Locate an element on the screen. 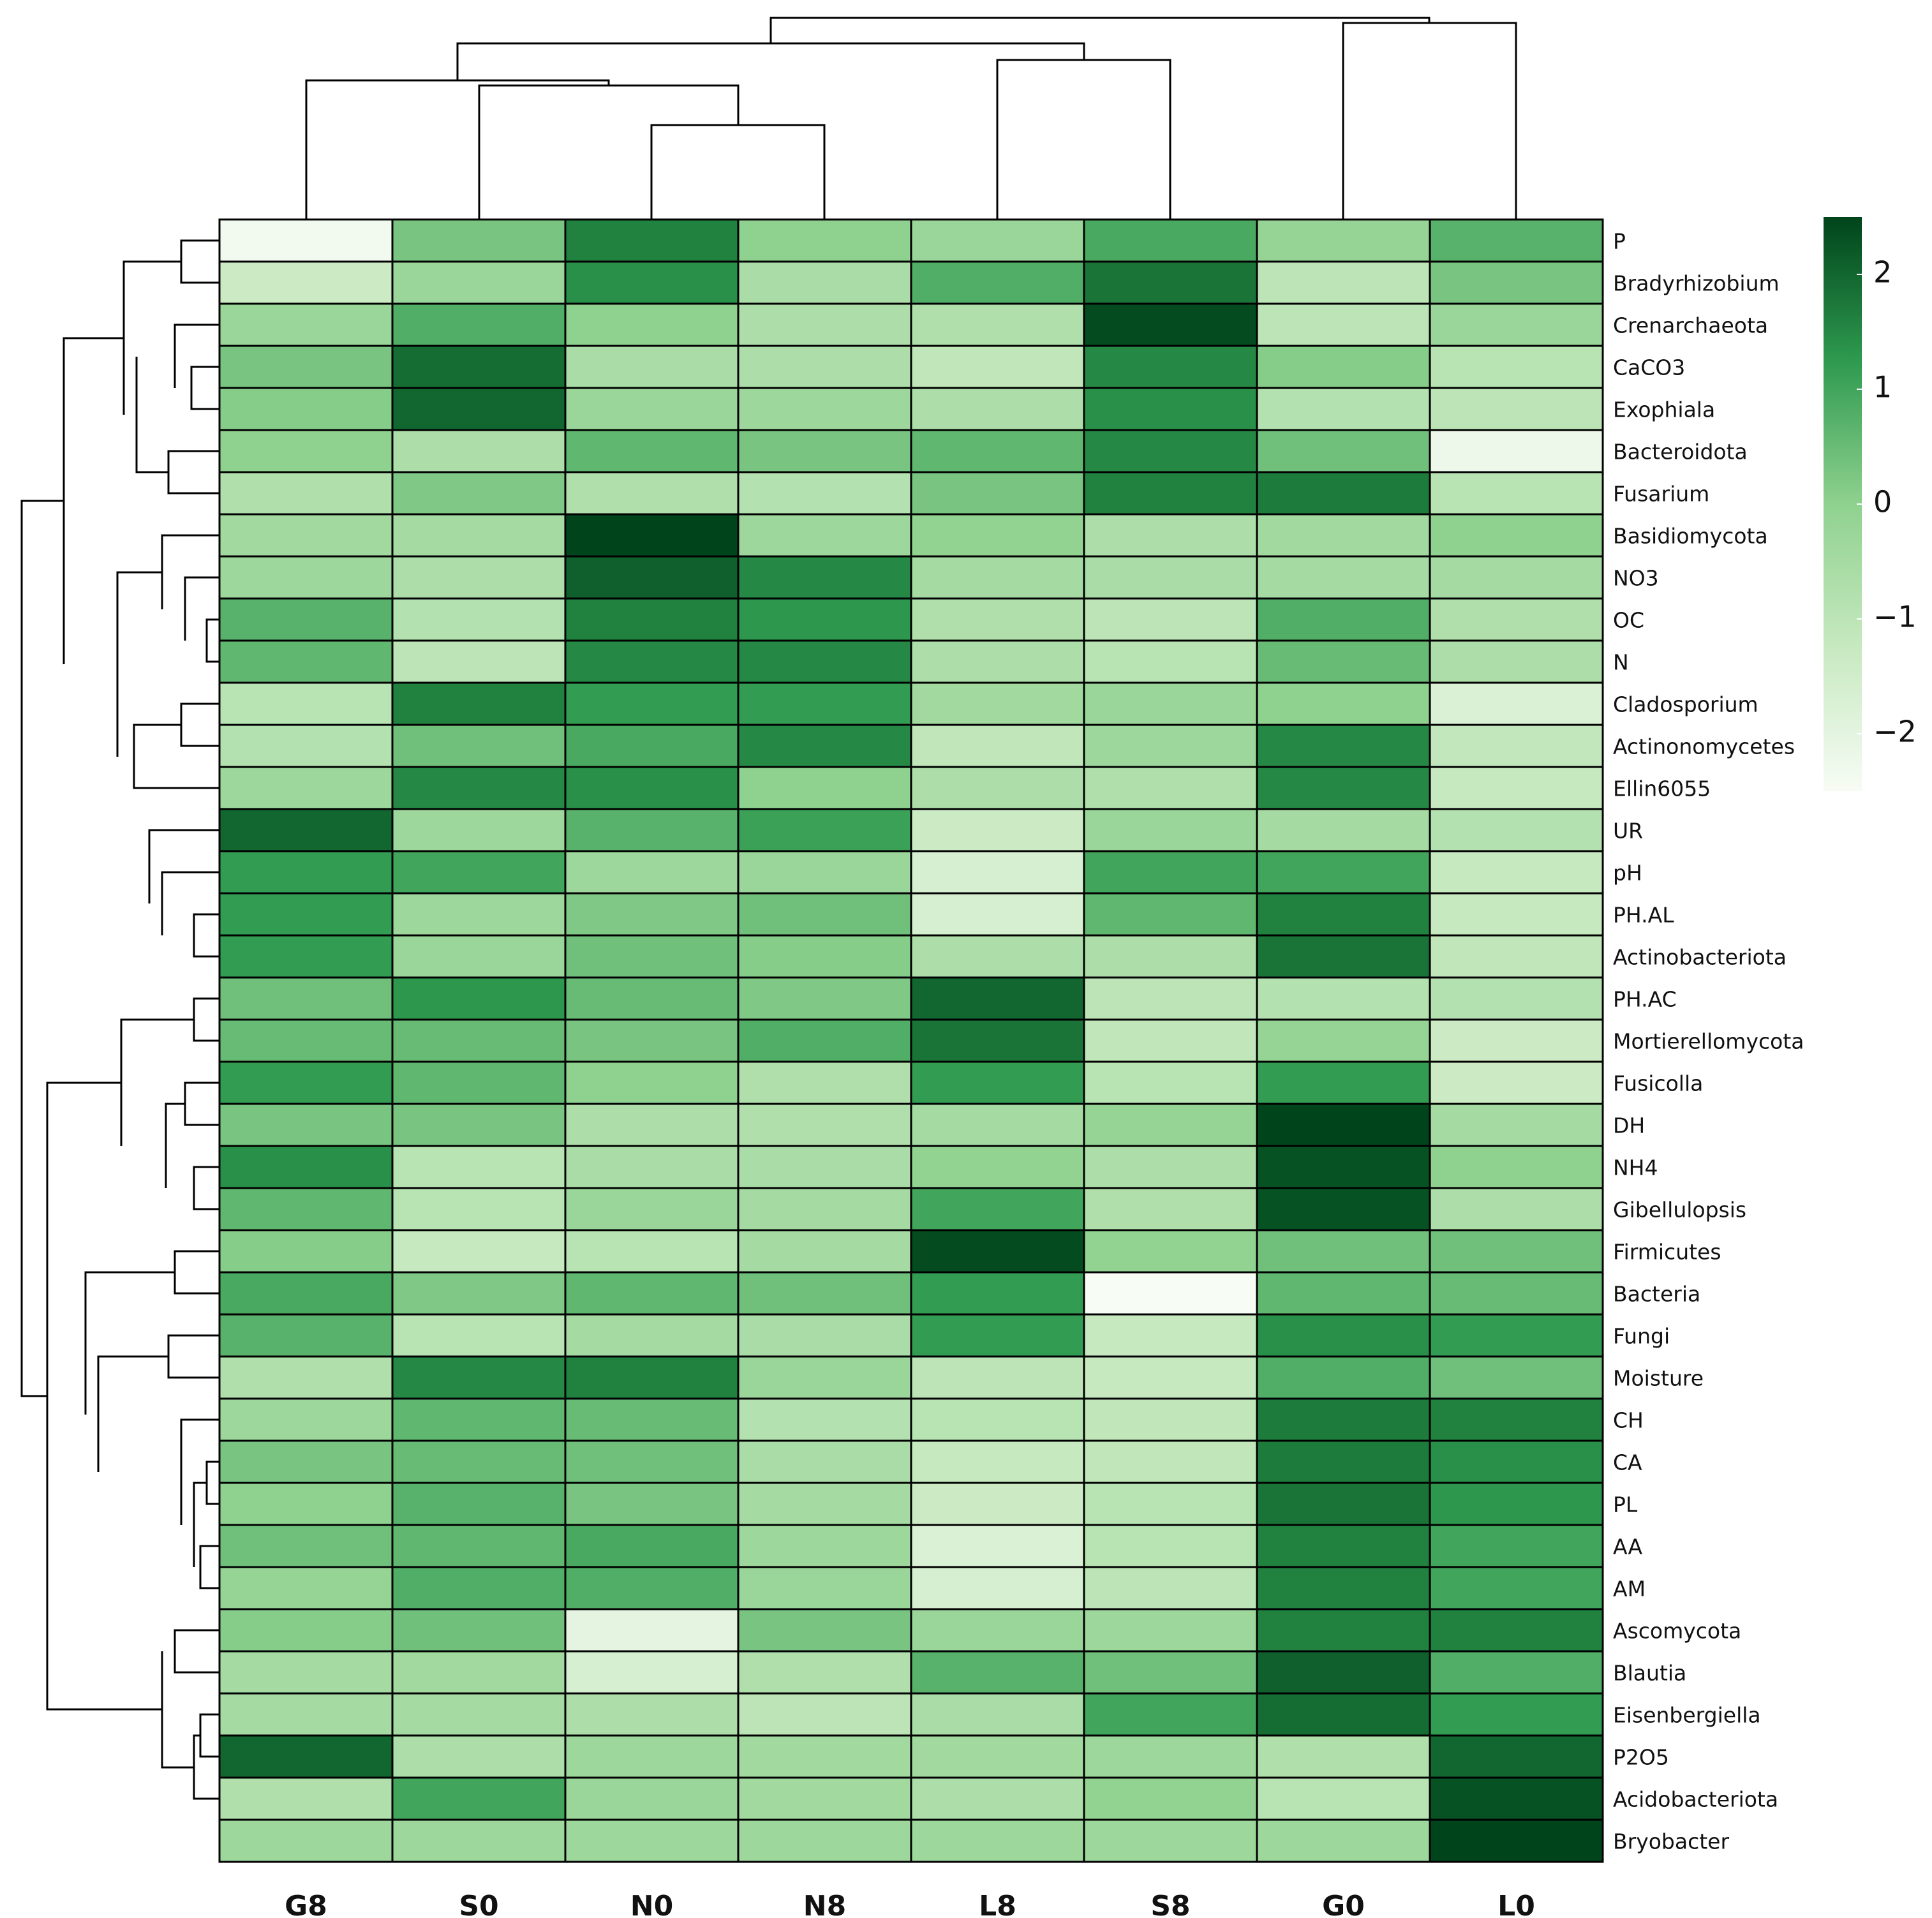  row-label: Actinobacteriota is located at coordinates (1700, 957).